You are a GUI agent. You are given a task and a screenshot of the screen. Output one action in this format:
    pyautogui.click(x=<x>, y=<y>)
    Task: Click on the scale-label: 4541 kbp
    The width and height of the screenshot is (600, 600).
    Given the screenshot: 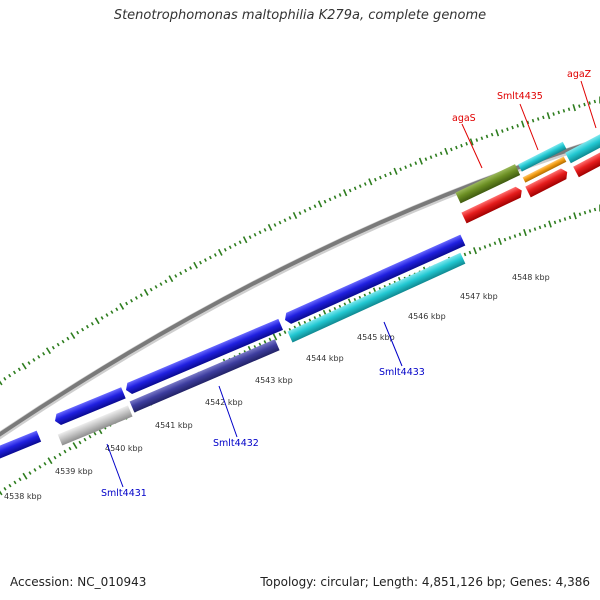 What is the action you would take?
    pyautogui.click(x=174, y=425)
    